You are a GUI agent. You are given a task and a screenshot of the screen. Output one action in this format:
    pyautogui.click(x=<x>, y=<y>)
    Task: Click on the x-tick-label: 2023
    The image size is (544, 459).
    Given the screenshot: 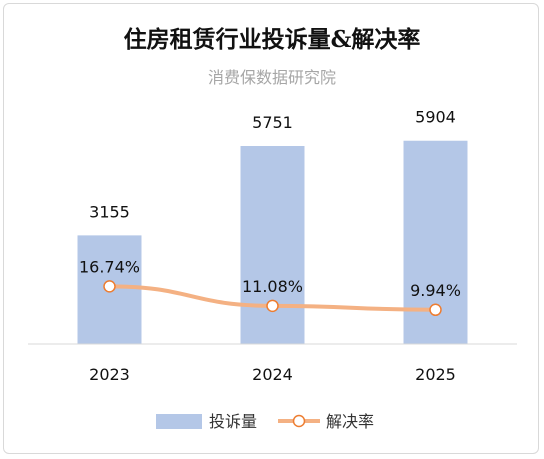 What is the action you would take?
    pyautogui.click(x=109, y=374)
    